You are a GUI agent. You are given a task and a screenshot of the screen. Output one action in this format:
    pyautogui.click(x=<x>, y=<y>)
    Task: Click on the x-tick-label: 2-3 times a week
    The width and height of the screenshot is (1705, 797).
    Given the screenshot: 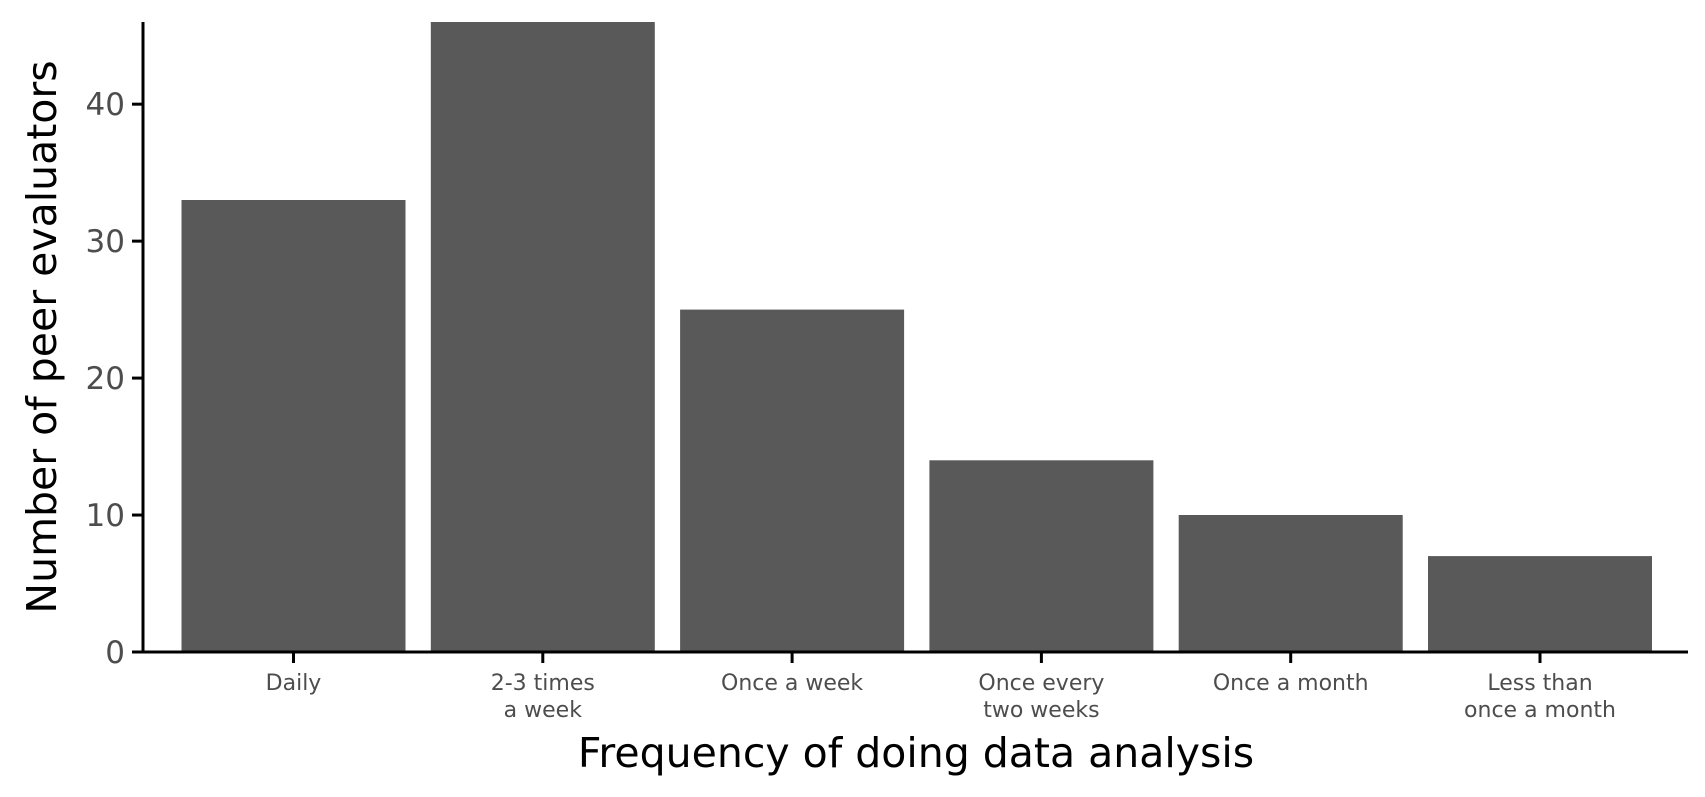 What is the action you would take?
    pyautogui.click(x=543, y=697)
    